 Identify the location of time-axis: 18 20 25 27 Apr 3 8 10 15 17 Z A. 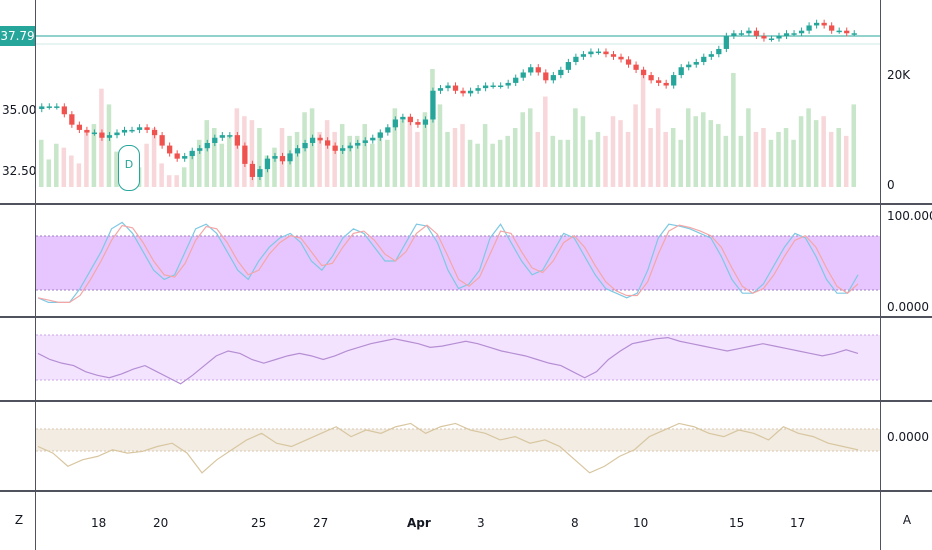
(466, 521).